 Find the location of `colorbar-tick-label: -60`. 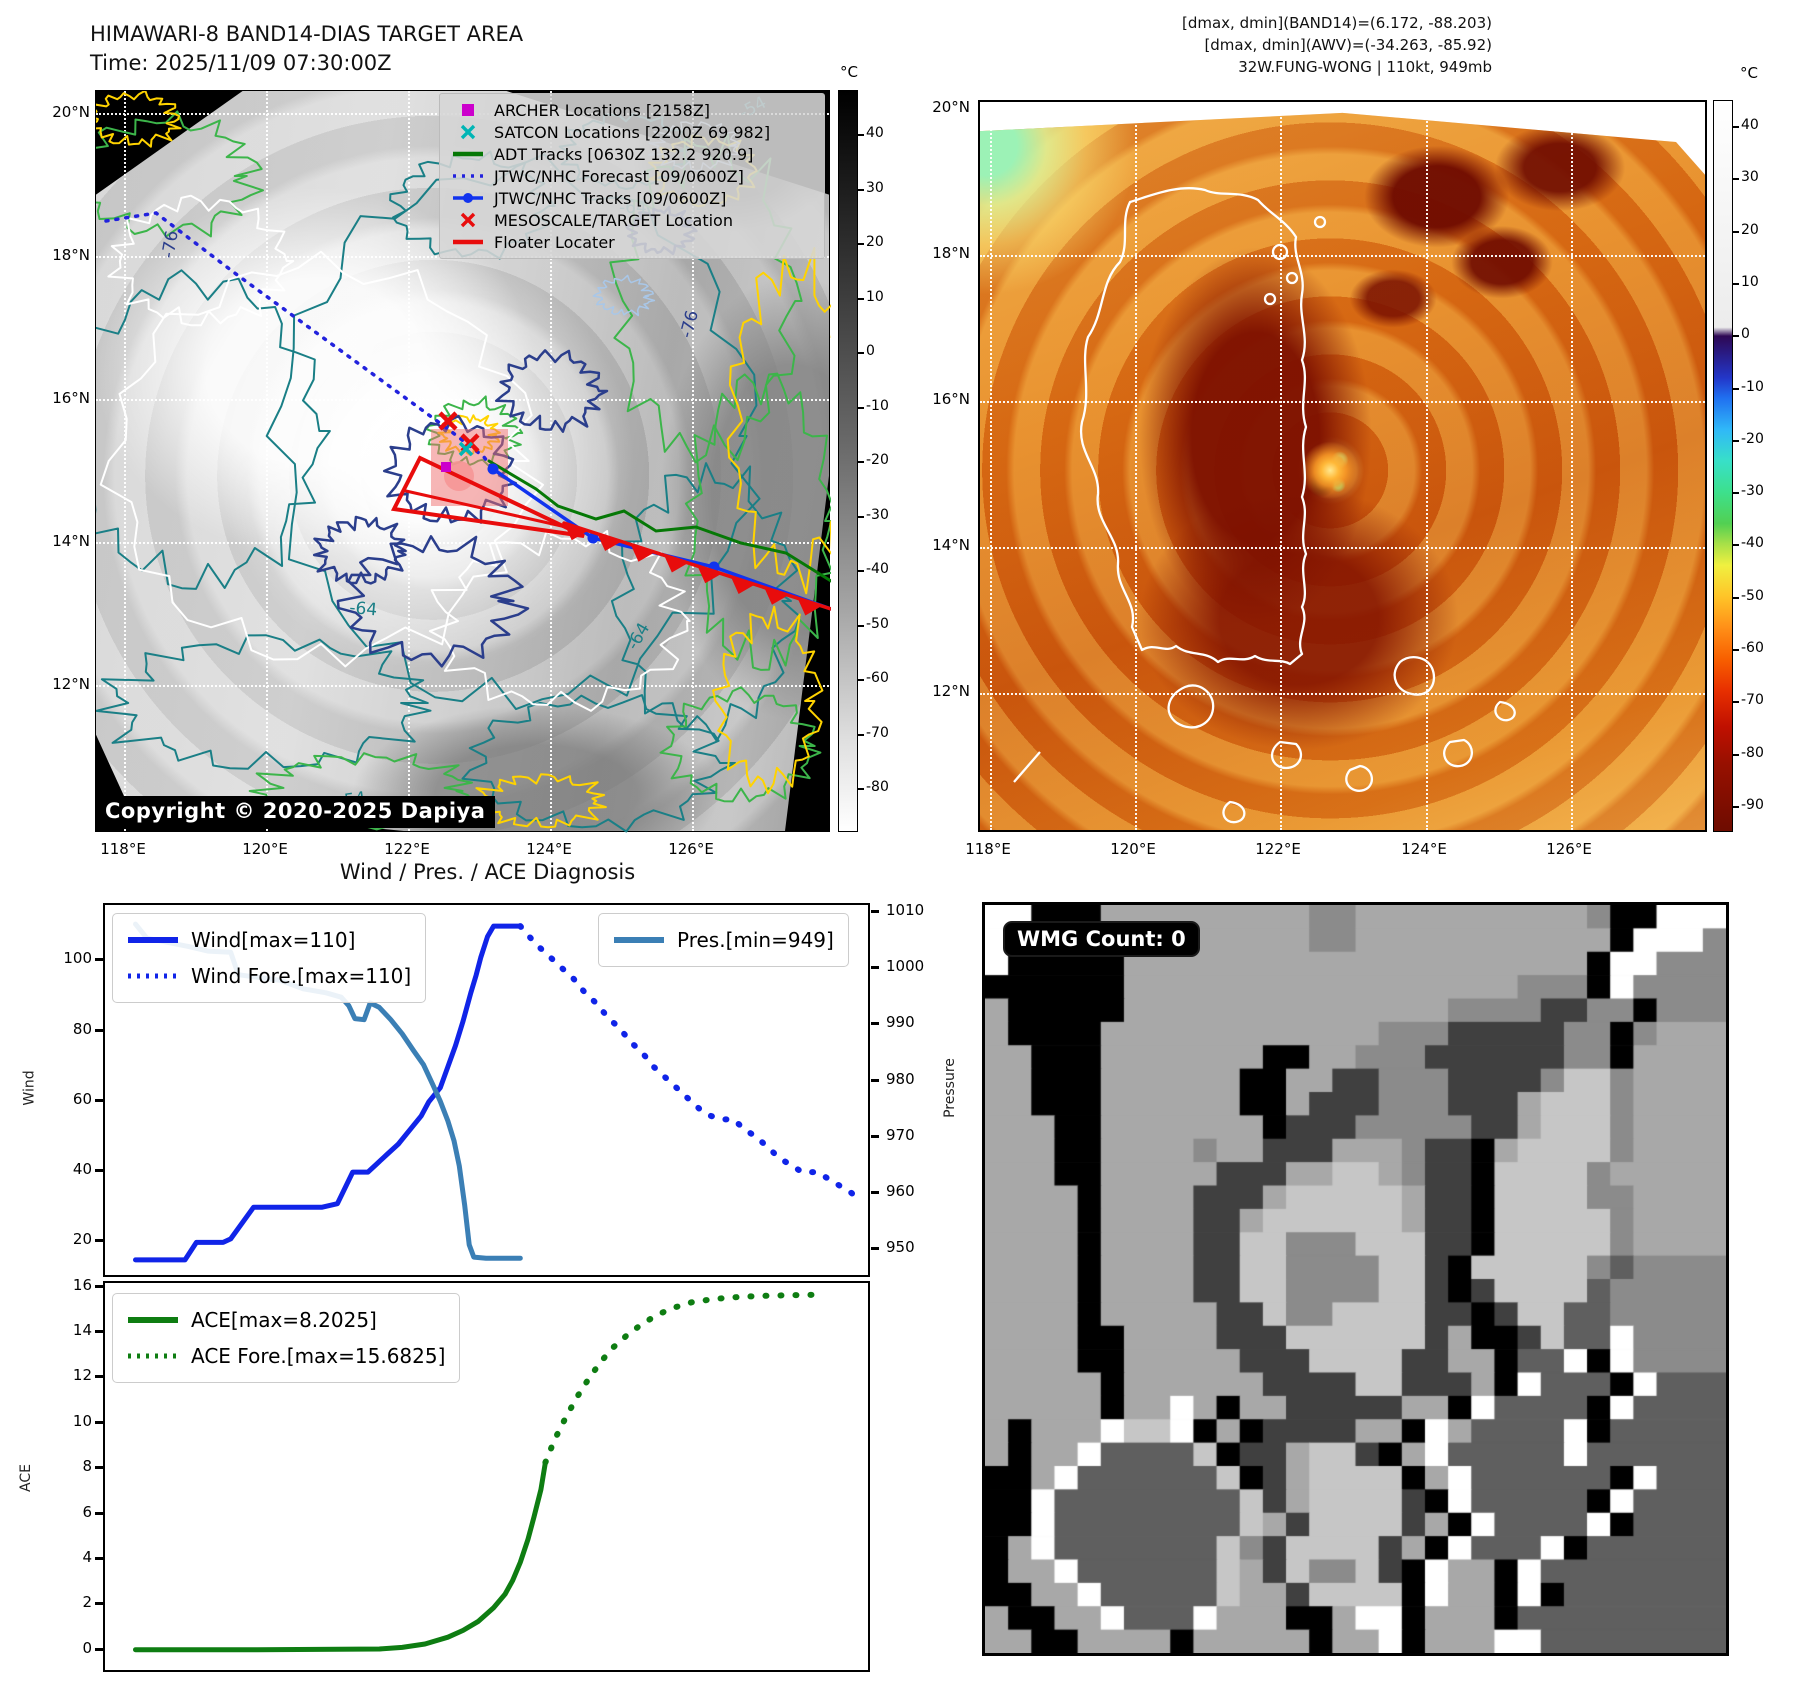

colorbar-tick-label: -60 is located at coordinates (877, 678).